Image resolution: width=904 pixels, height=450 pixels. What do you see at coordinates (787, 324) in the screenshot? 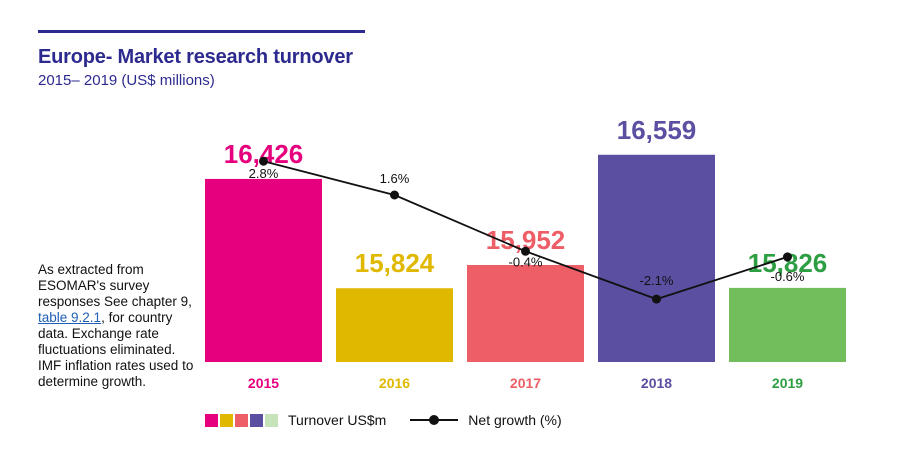
I see `bar-2019` at bounding box center [787, 324].